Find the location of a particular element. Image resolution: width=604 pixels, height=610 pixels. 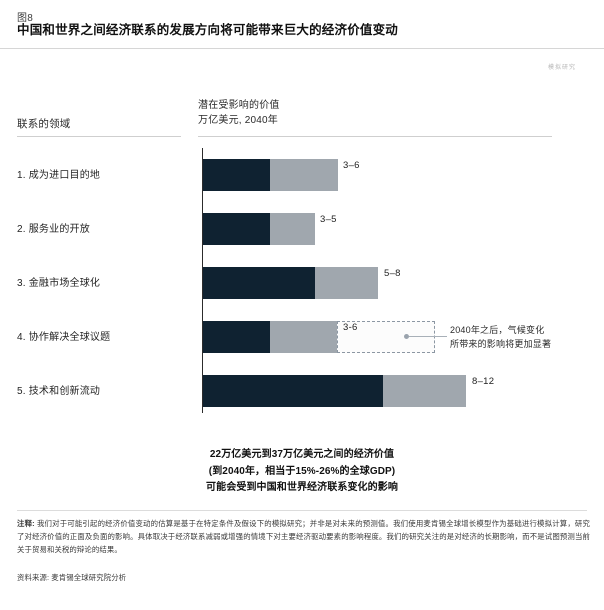

chart-row: 1. 成为进口目的地 3–6 is located at coordinates (302, 175).